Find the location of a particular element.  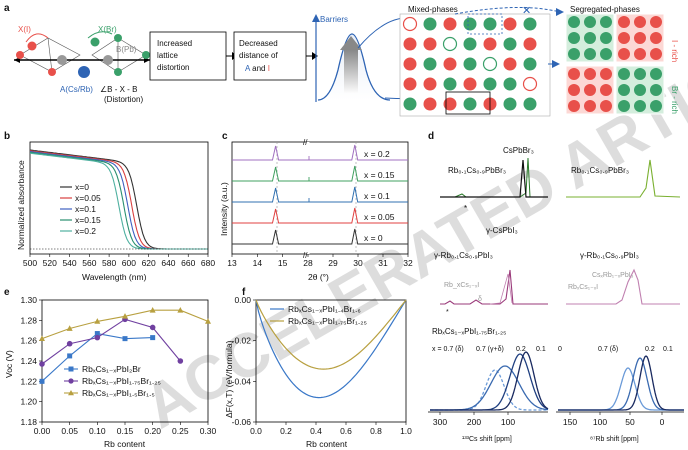

panel-a-label: a is located at coordinates (7, 8).